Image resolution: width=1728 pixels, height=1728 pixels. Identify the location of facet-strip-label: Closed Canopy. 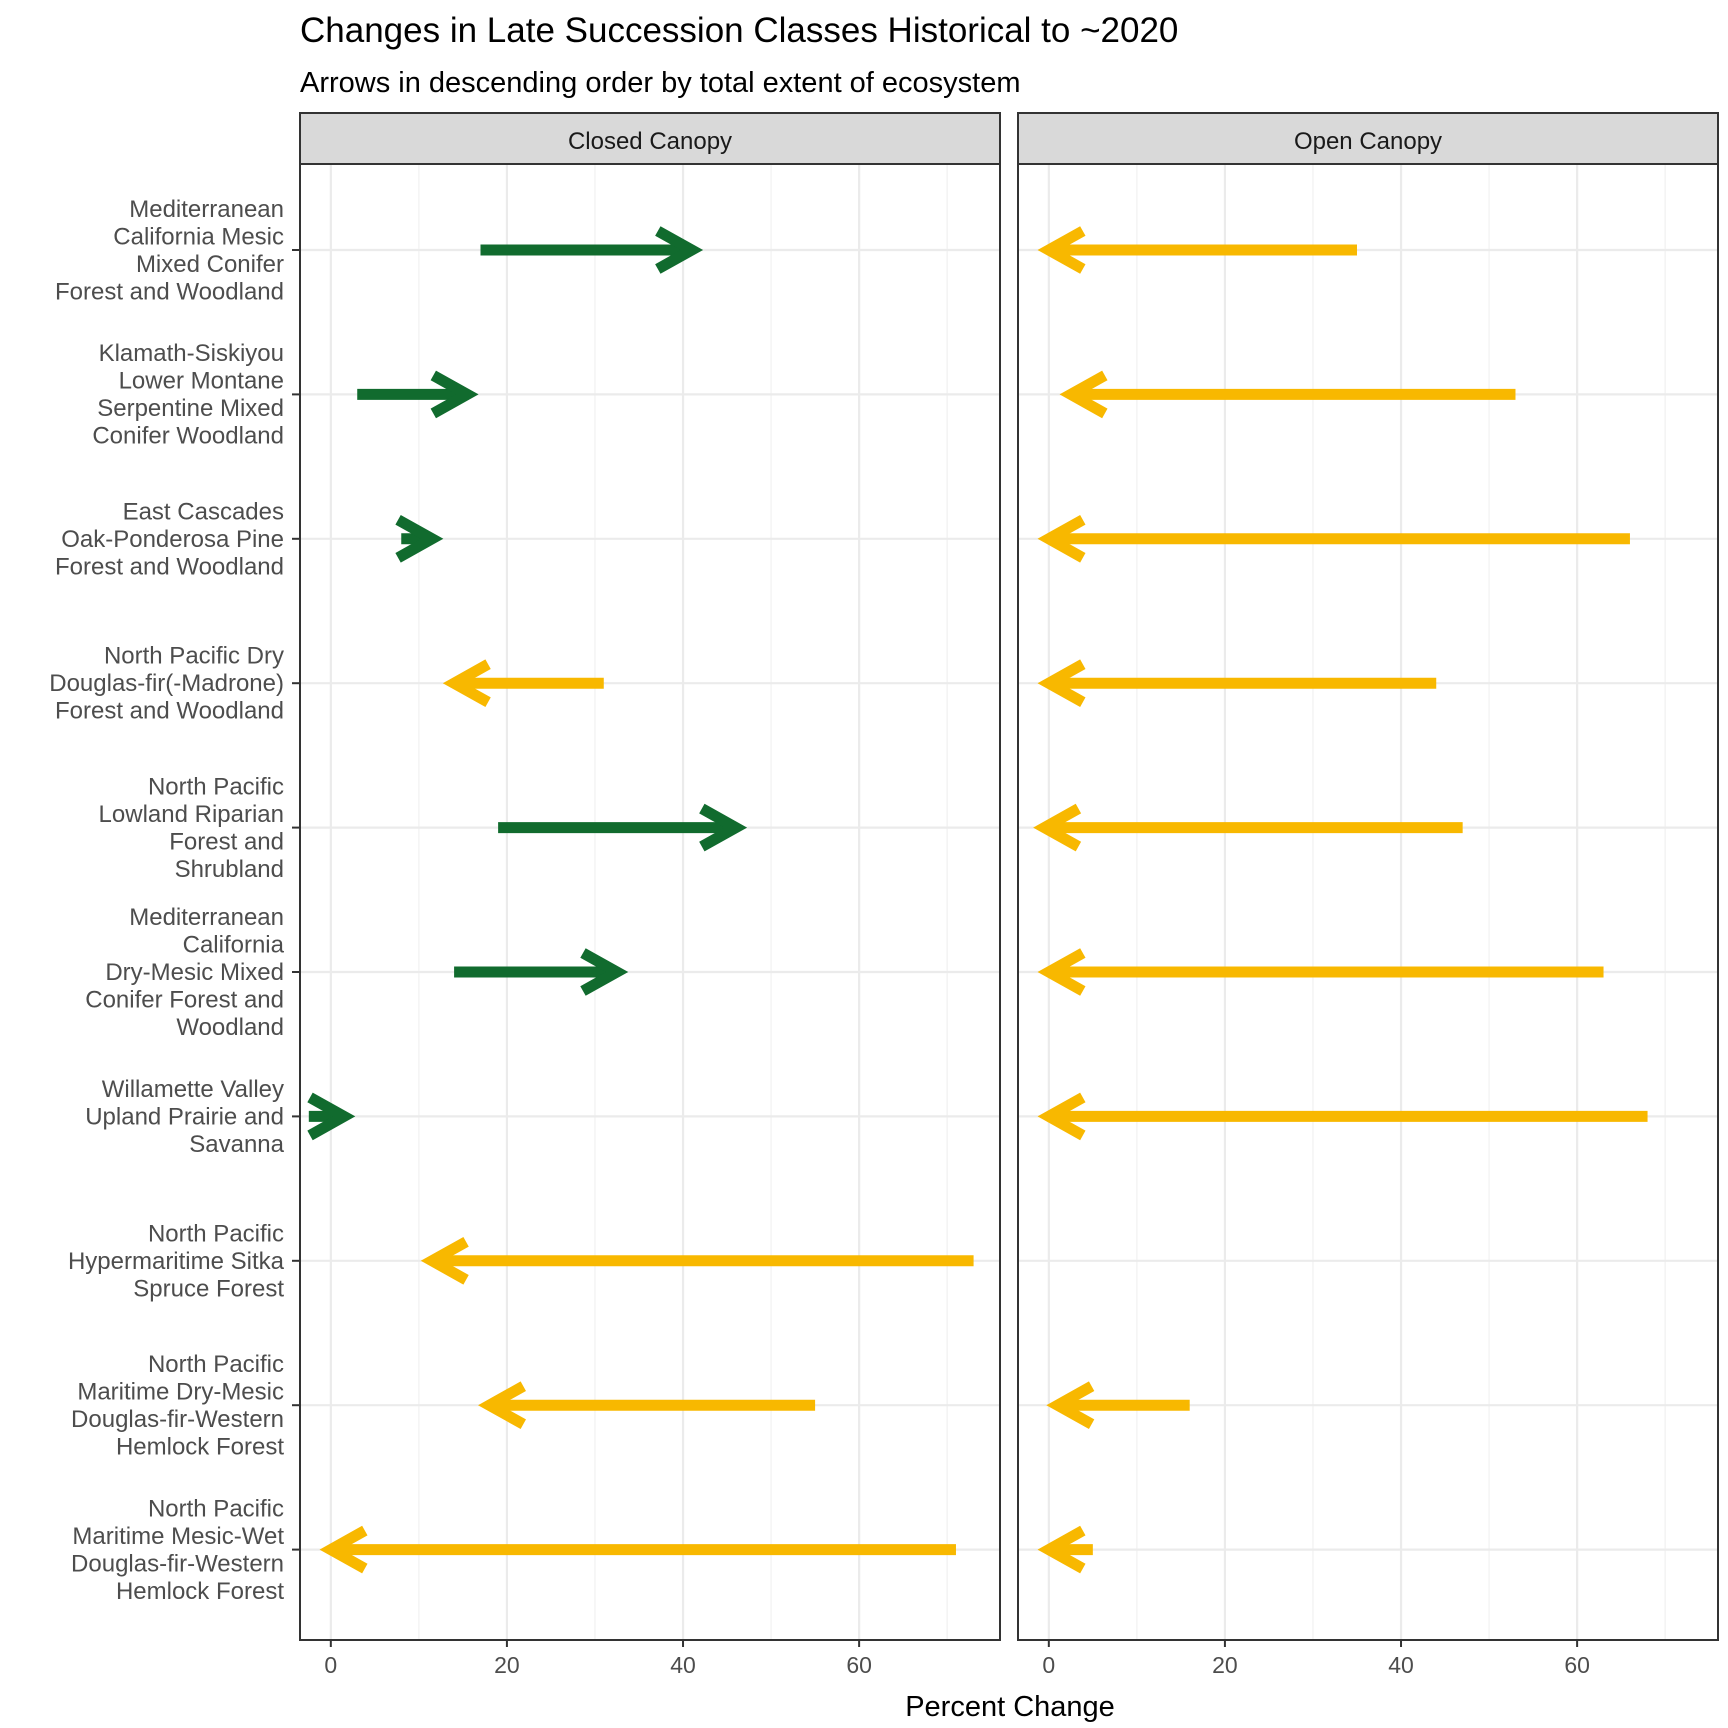
(650, 141).